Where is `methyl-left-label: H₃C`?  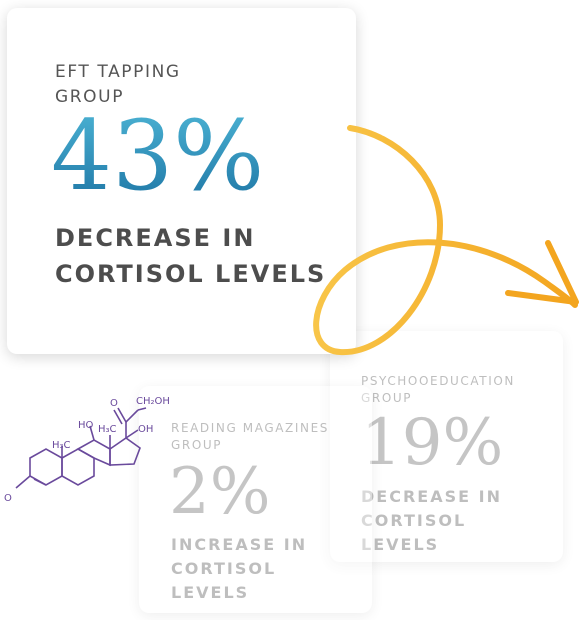
methyl-left-label: H₃C is located at coordinates (61, 445).